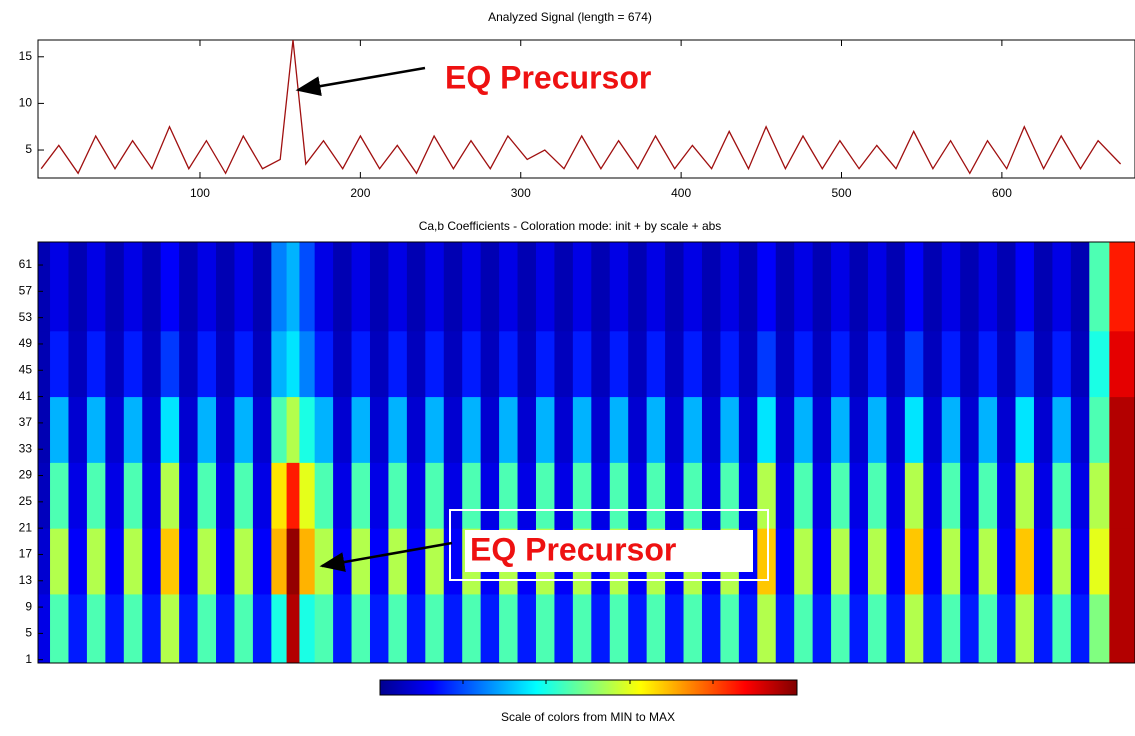  Describe the element at coordinates (26, 448) in the screenshot. I see `y-tick-label: 33` at that location.